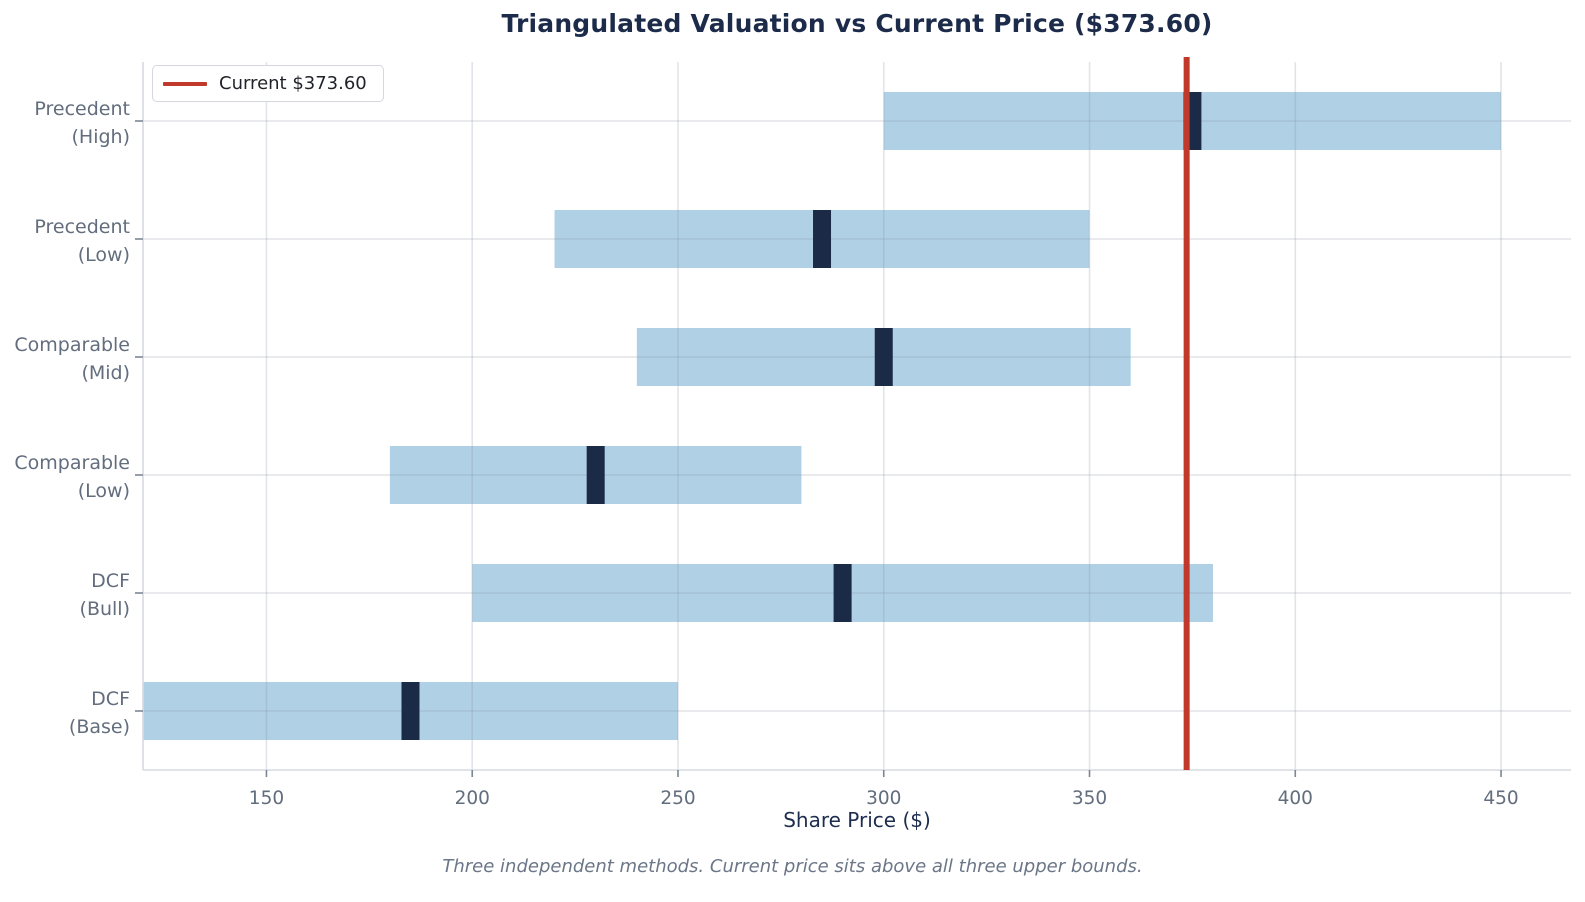 The image size is (1585, 902). Describe the element at coordinates (883, 798) in the screenshot. I see `x-tick-label: 300` at that location.